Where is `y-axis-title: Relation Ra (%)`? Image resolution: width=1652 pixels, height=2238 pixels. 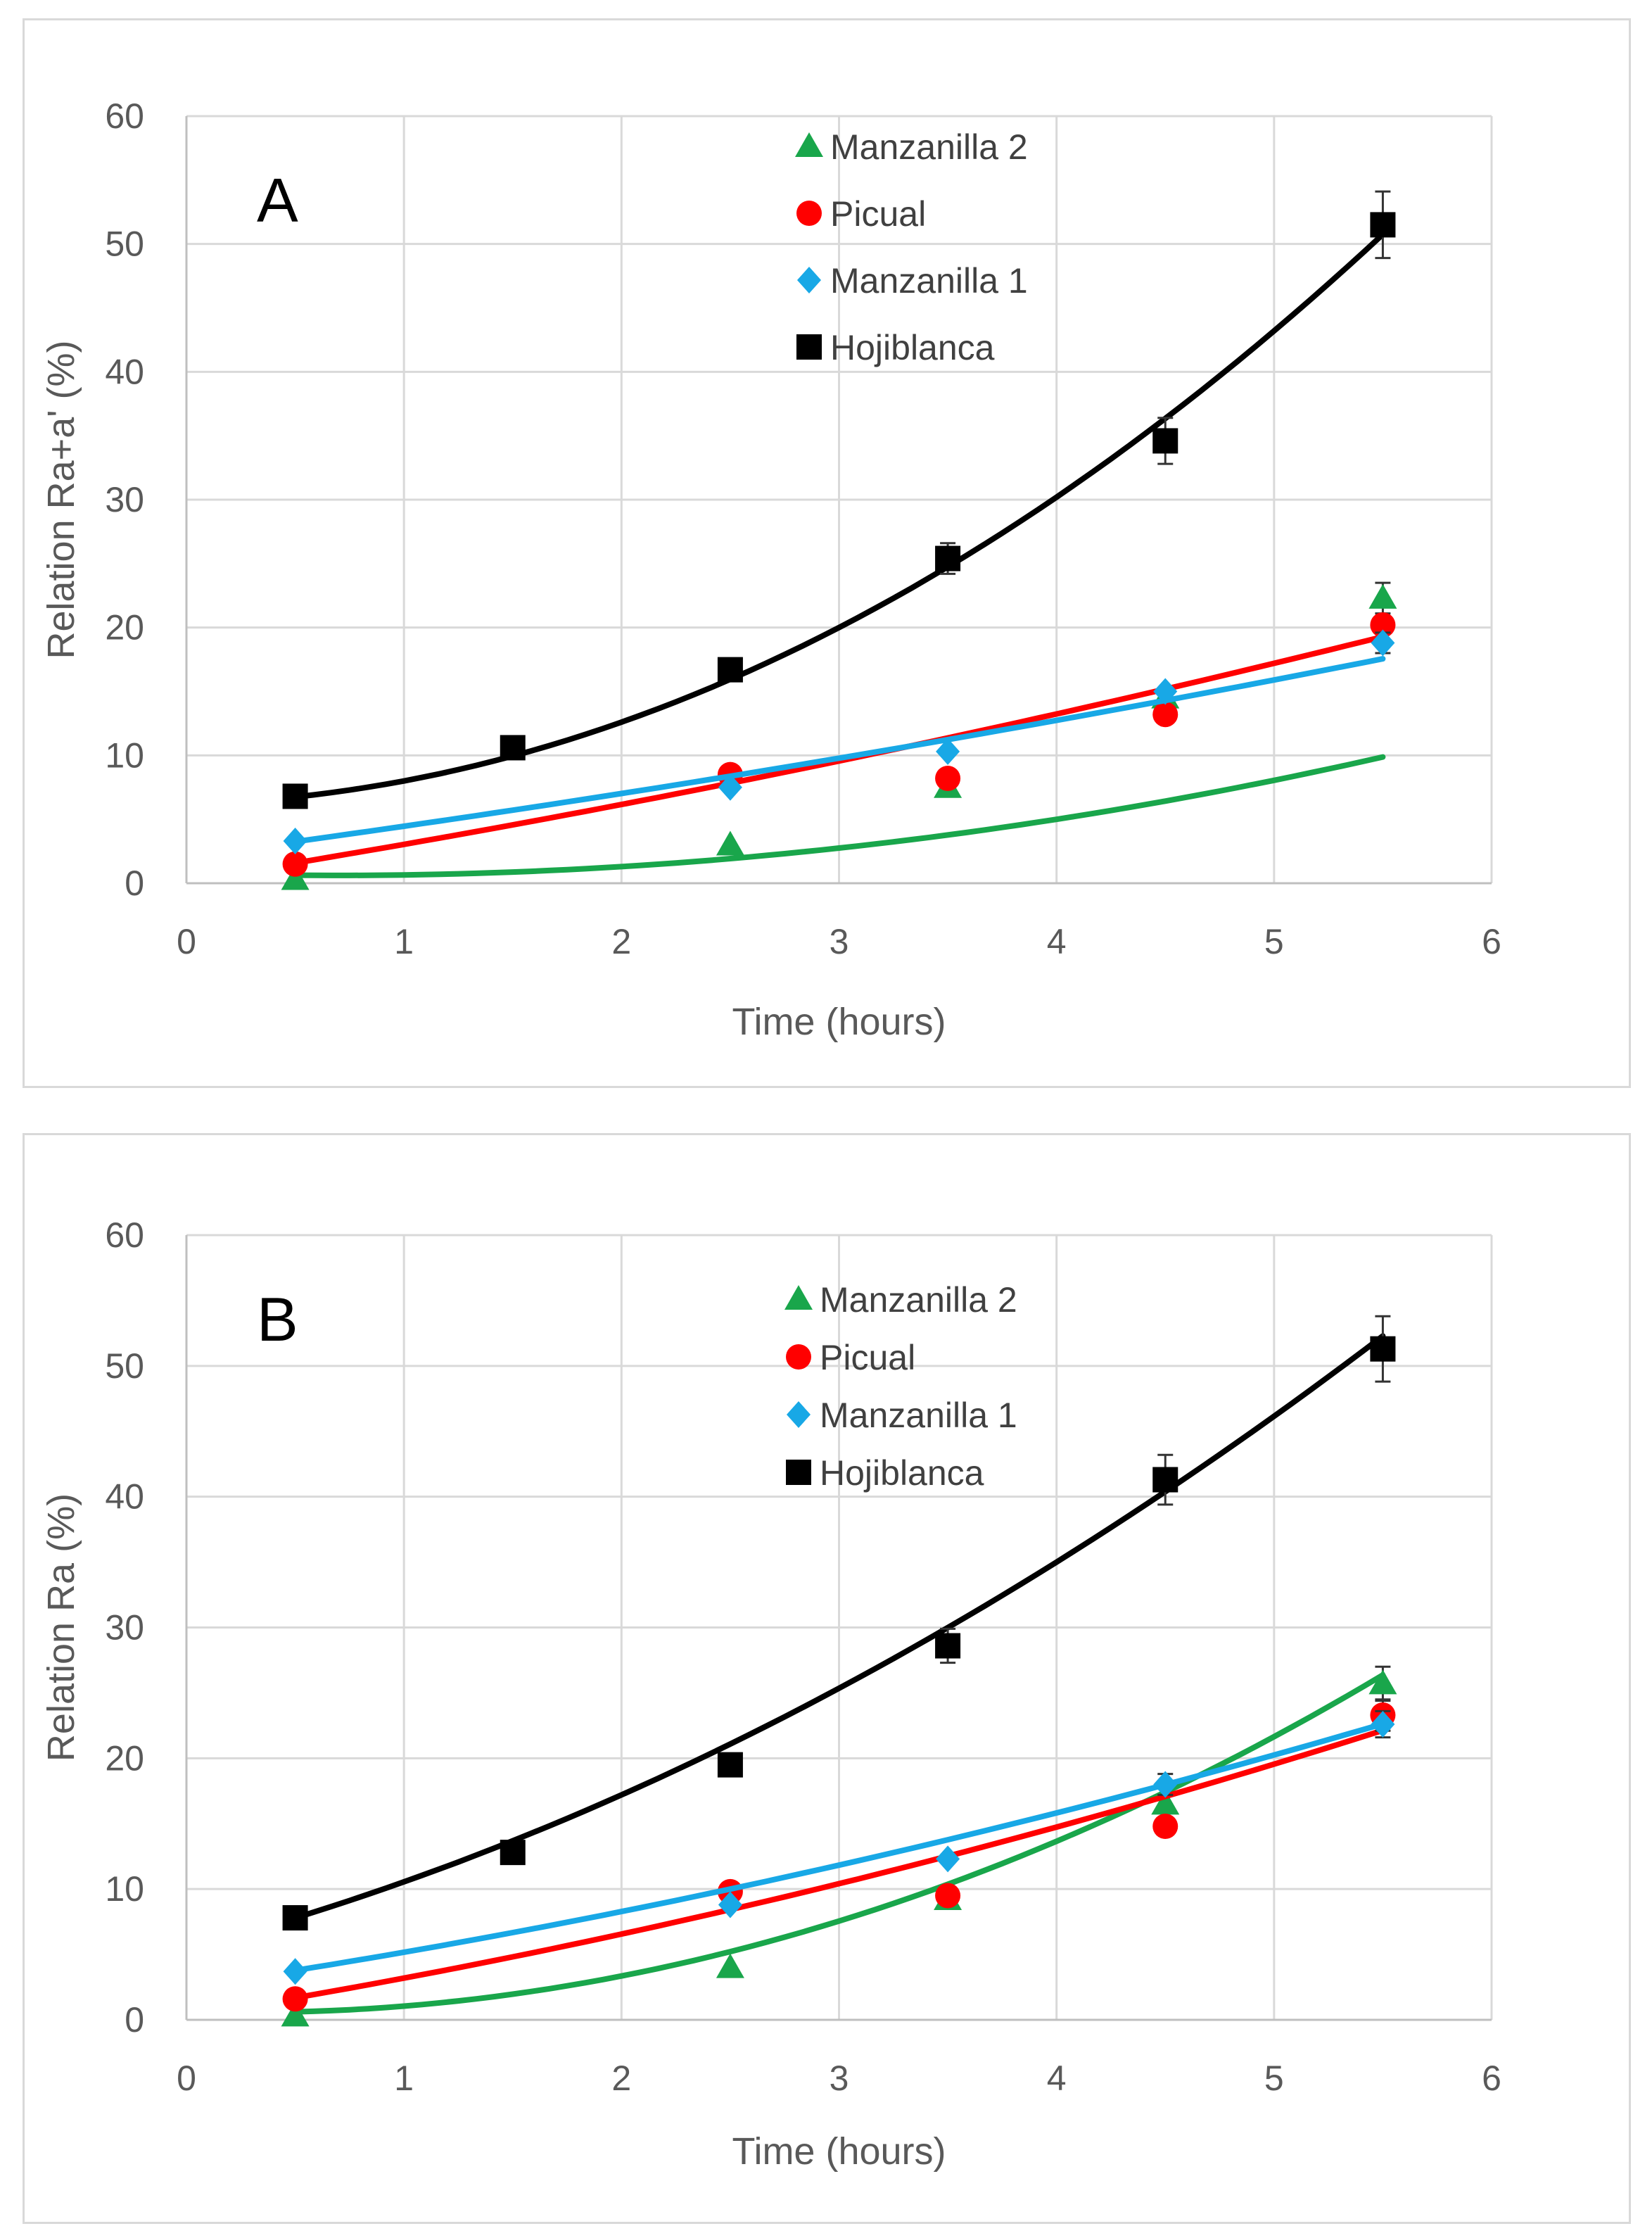 y-axis-title: Relation Ra (%) is located at coordinates (61, 1627).